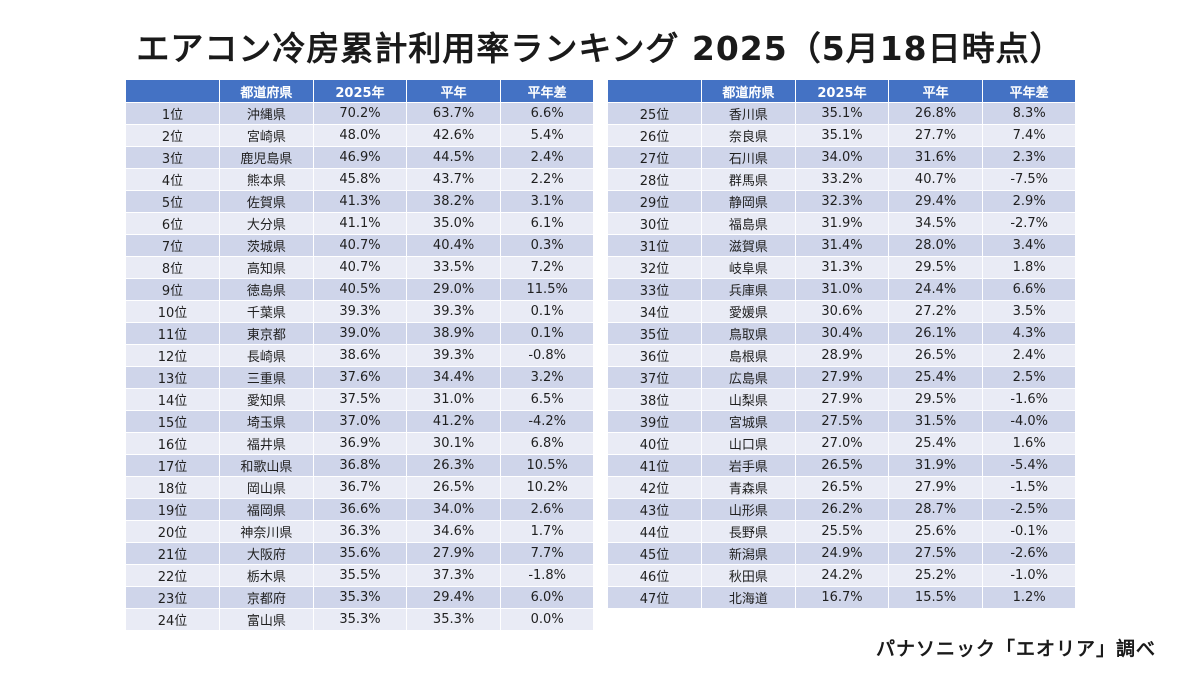  Describe the element at coordinates (266, 465) in the screenshot. I see `prefecture-cell: 和歌山県` at that location.